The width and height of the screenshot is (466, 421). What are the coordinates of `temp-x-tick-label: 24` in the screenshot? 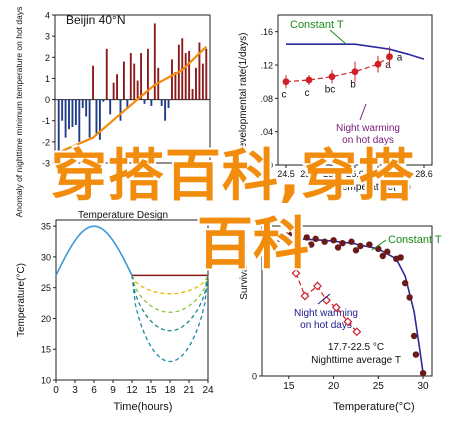 It's located at (208, 390).